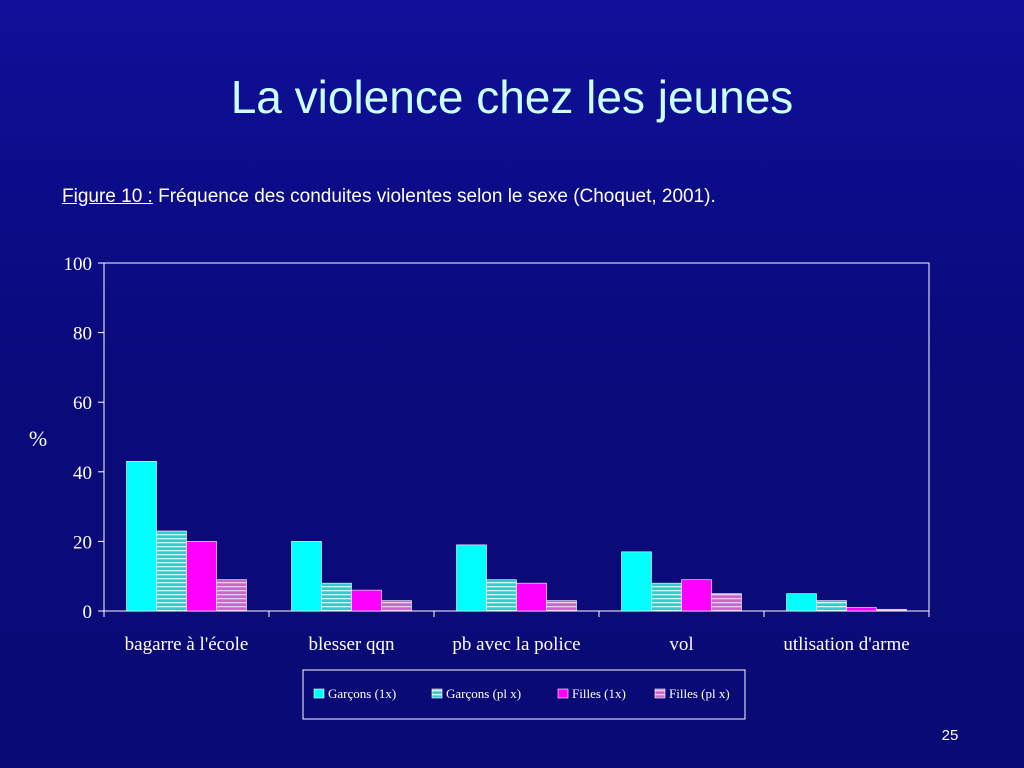  What do you see at coordinates (950, 735) in the screenshot?
I see `page-number: 25` at bounding box center [950, 735].